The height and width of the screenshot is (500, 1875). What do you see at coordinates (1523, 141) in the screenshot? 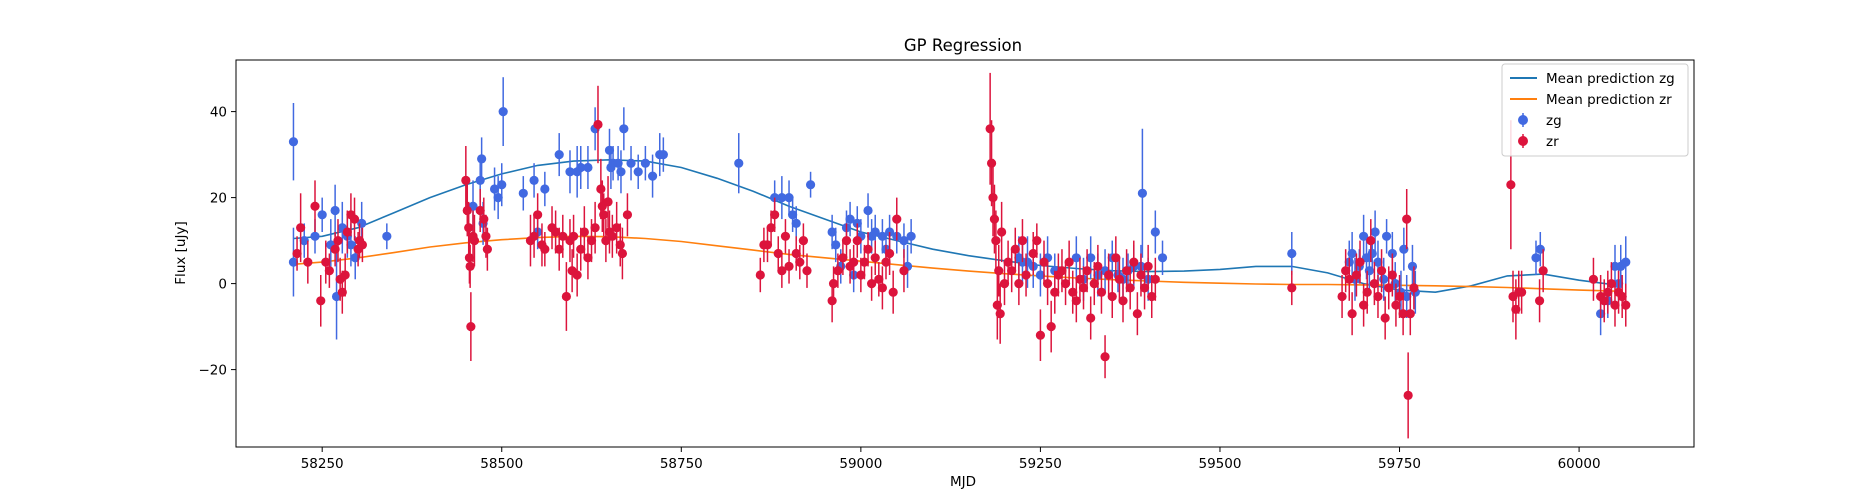
I see `legend-zr-marker` at bounding box center [1523, 141].